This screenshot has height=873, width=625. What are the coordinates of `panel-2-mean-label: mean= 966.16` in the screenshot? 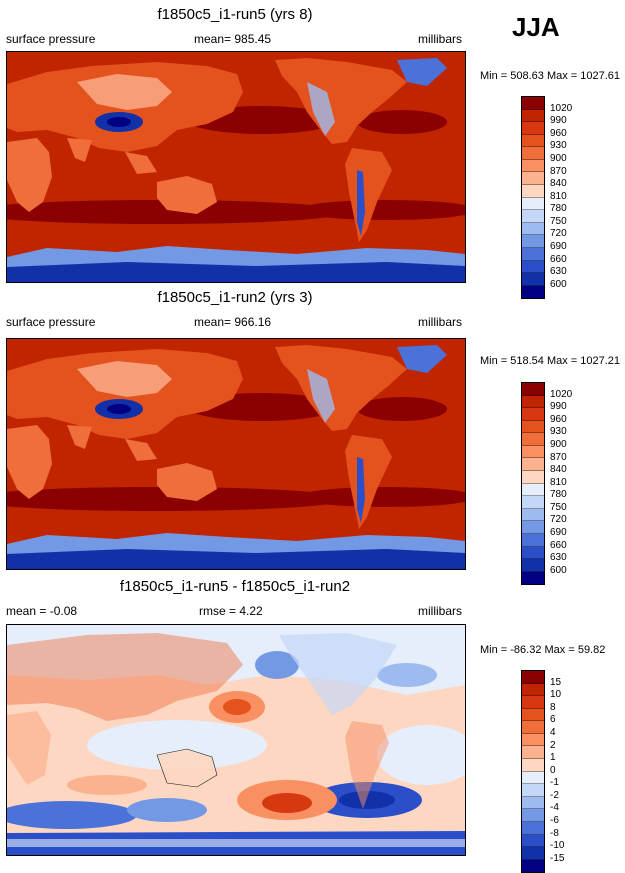 It's located at (233, 322).